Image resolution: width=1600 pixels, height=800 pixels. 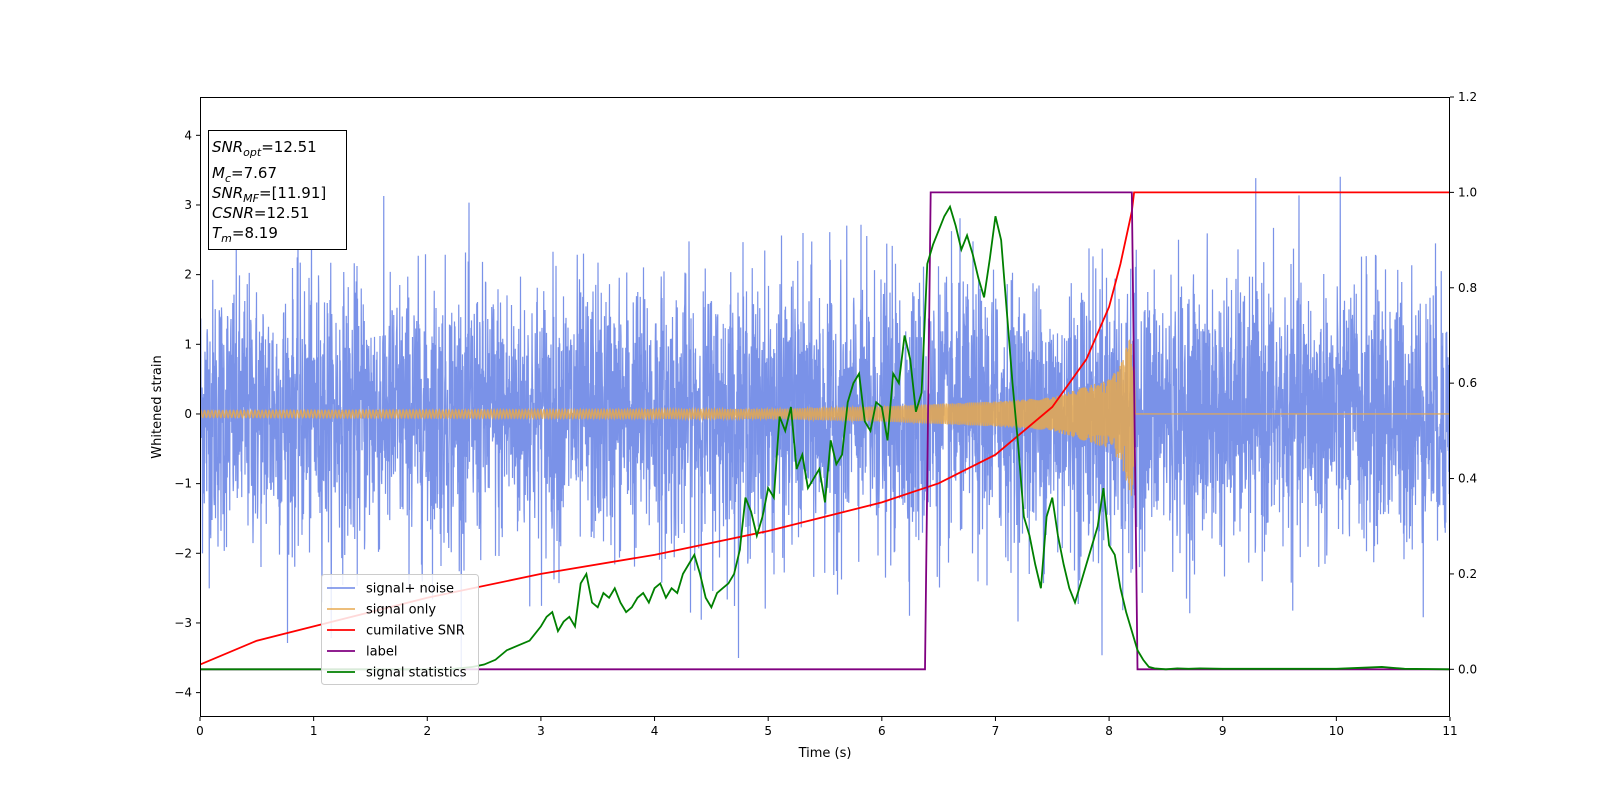 What do you see at coordinates (1467, 383) in the screenshot?
I see `y-right-tick-label: 0.6` at bounding box center [1467, 383].